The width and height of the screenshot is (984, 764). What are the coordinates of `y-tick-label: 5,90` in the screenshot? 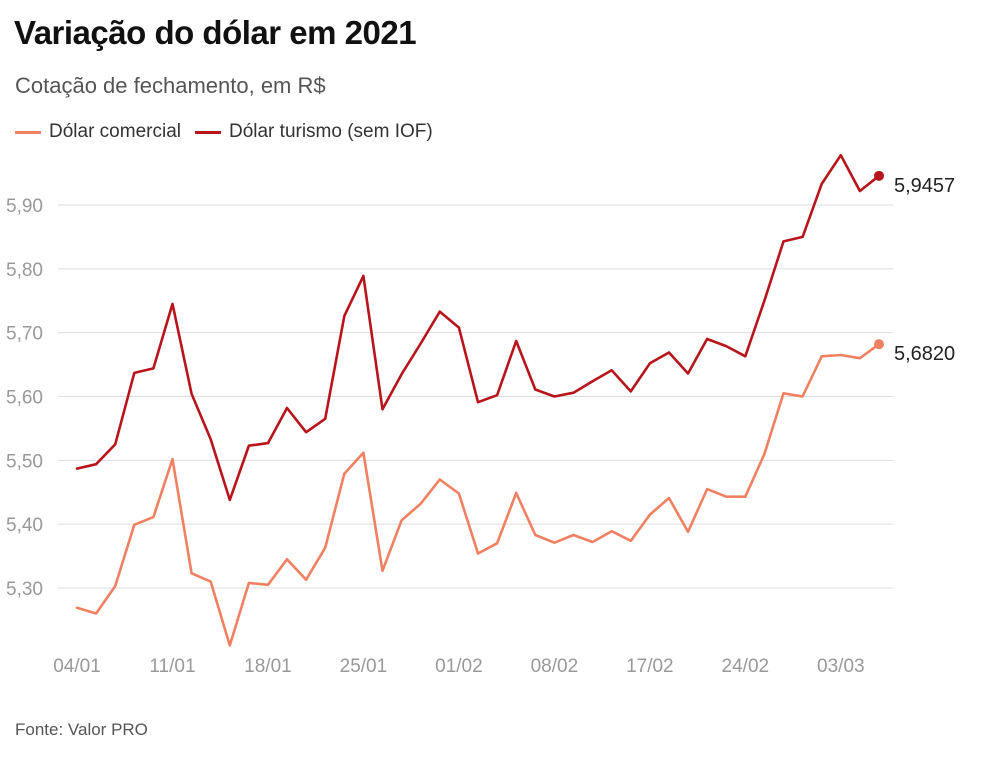 It's located at (24, 206).